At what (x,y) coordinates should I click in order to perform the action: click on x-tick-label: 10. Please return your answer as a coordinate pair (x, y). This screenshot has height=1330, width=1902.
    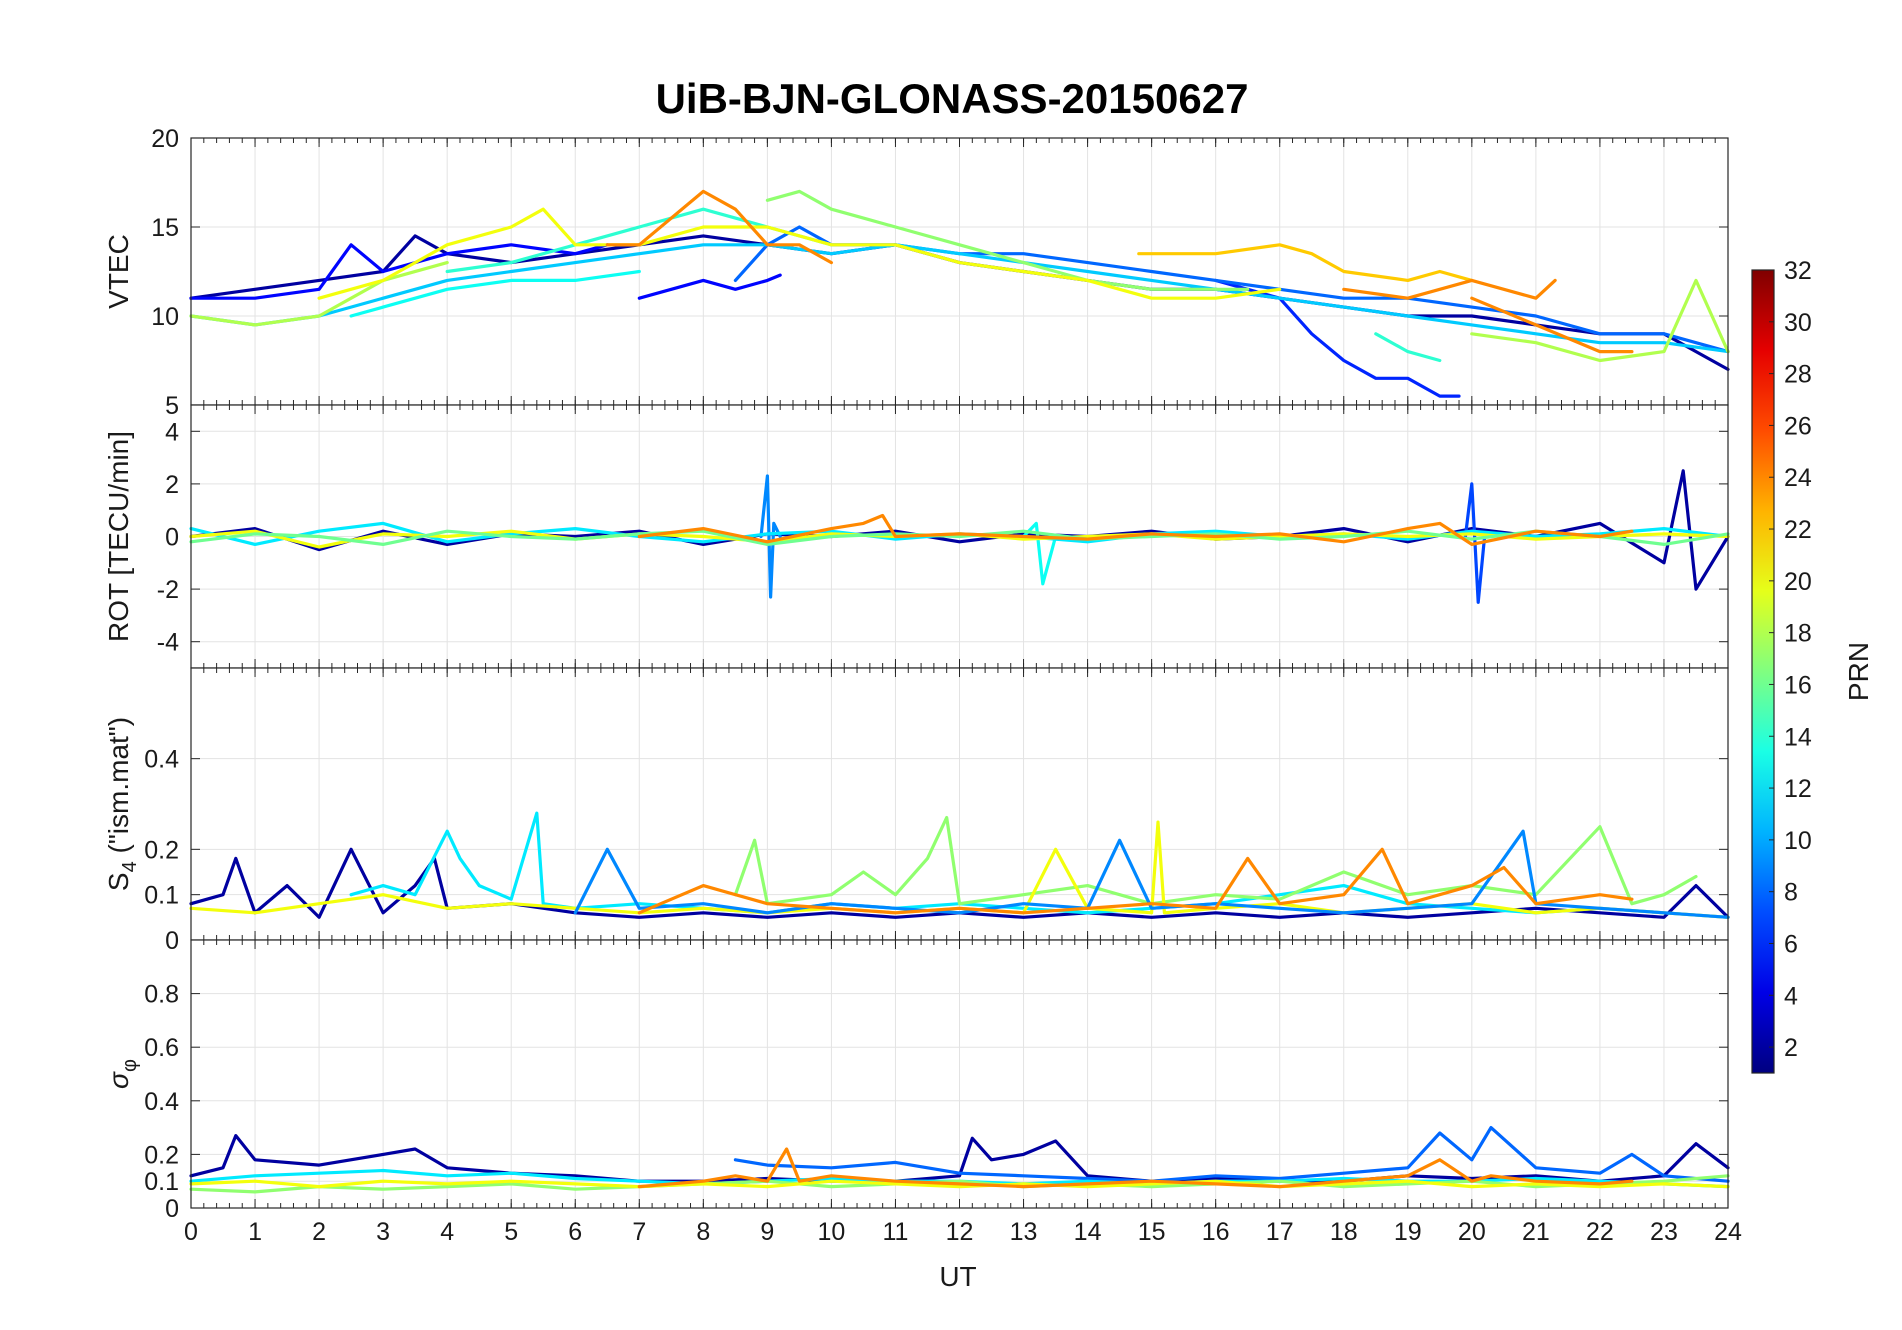
    Looking at the image, I should click on (832, 1232).